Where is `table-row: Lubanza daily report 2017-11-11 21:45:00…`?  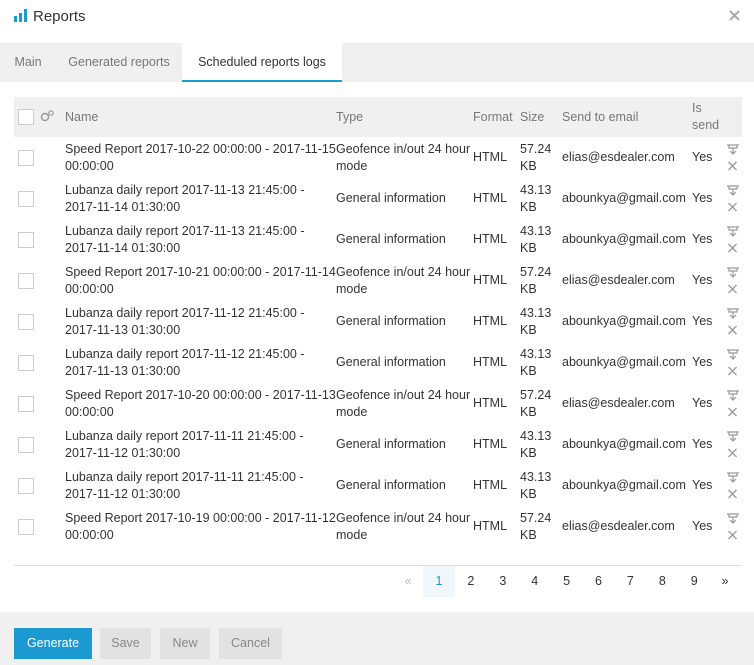 table-row: Lubanza daily report 2017-11-11 21:45:00… is located at coordinates (378, 485).